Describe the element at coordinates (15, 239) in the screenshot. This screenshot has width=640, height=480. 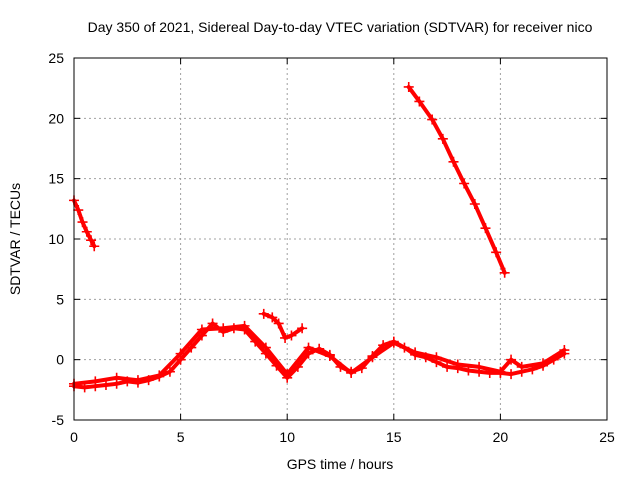
I see `y-axis-label: SDTVAR / TECUs` at that location.